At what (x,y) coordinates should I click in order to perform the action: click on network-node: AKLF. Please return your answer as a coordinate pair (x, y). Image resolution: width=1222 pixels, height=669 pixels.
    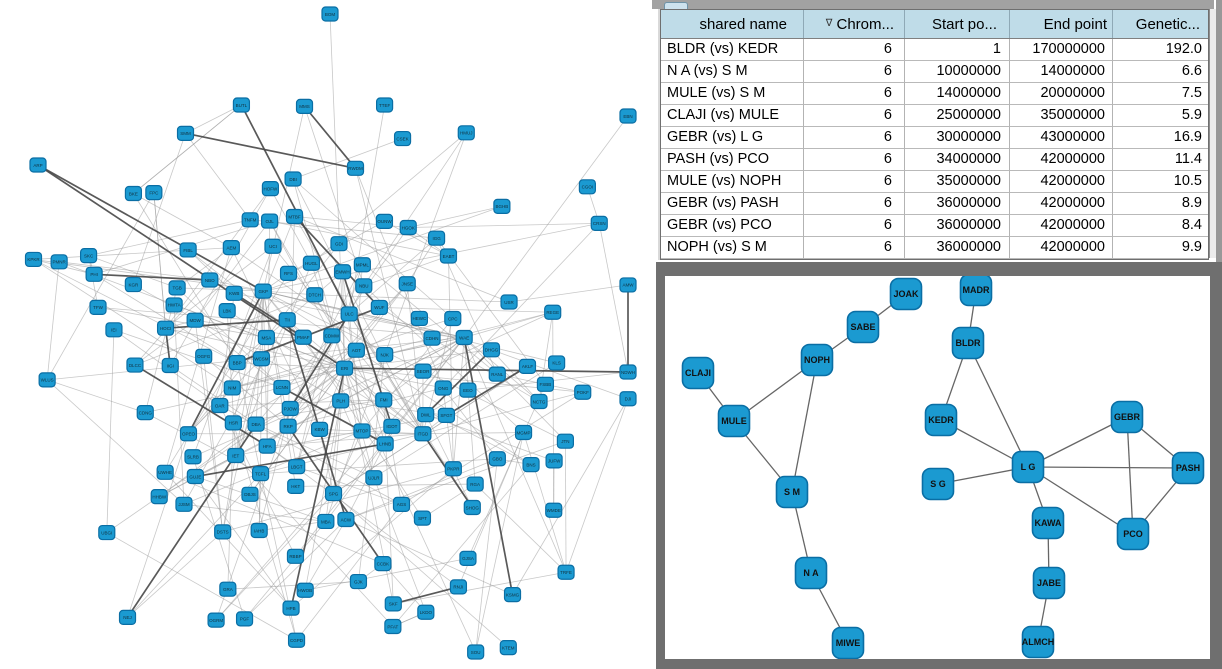
    Looking at the image, I should click on (527, 366).